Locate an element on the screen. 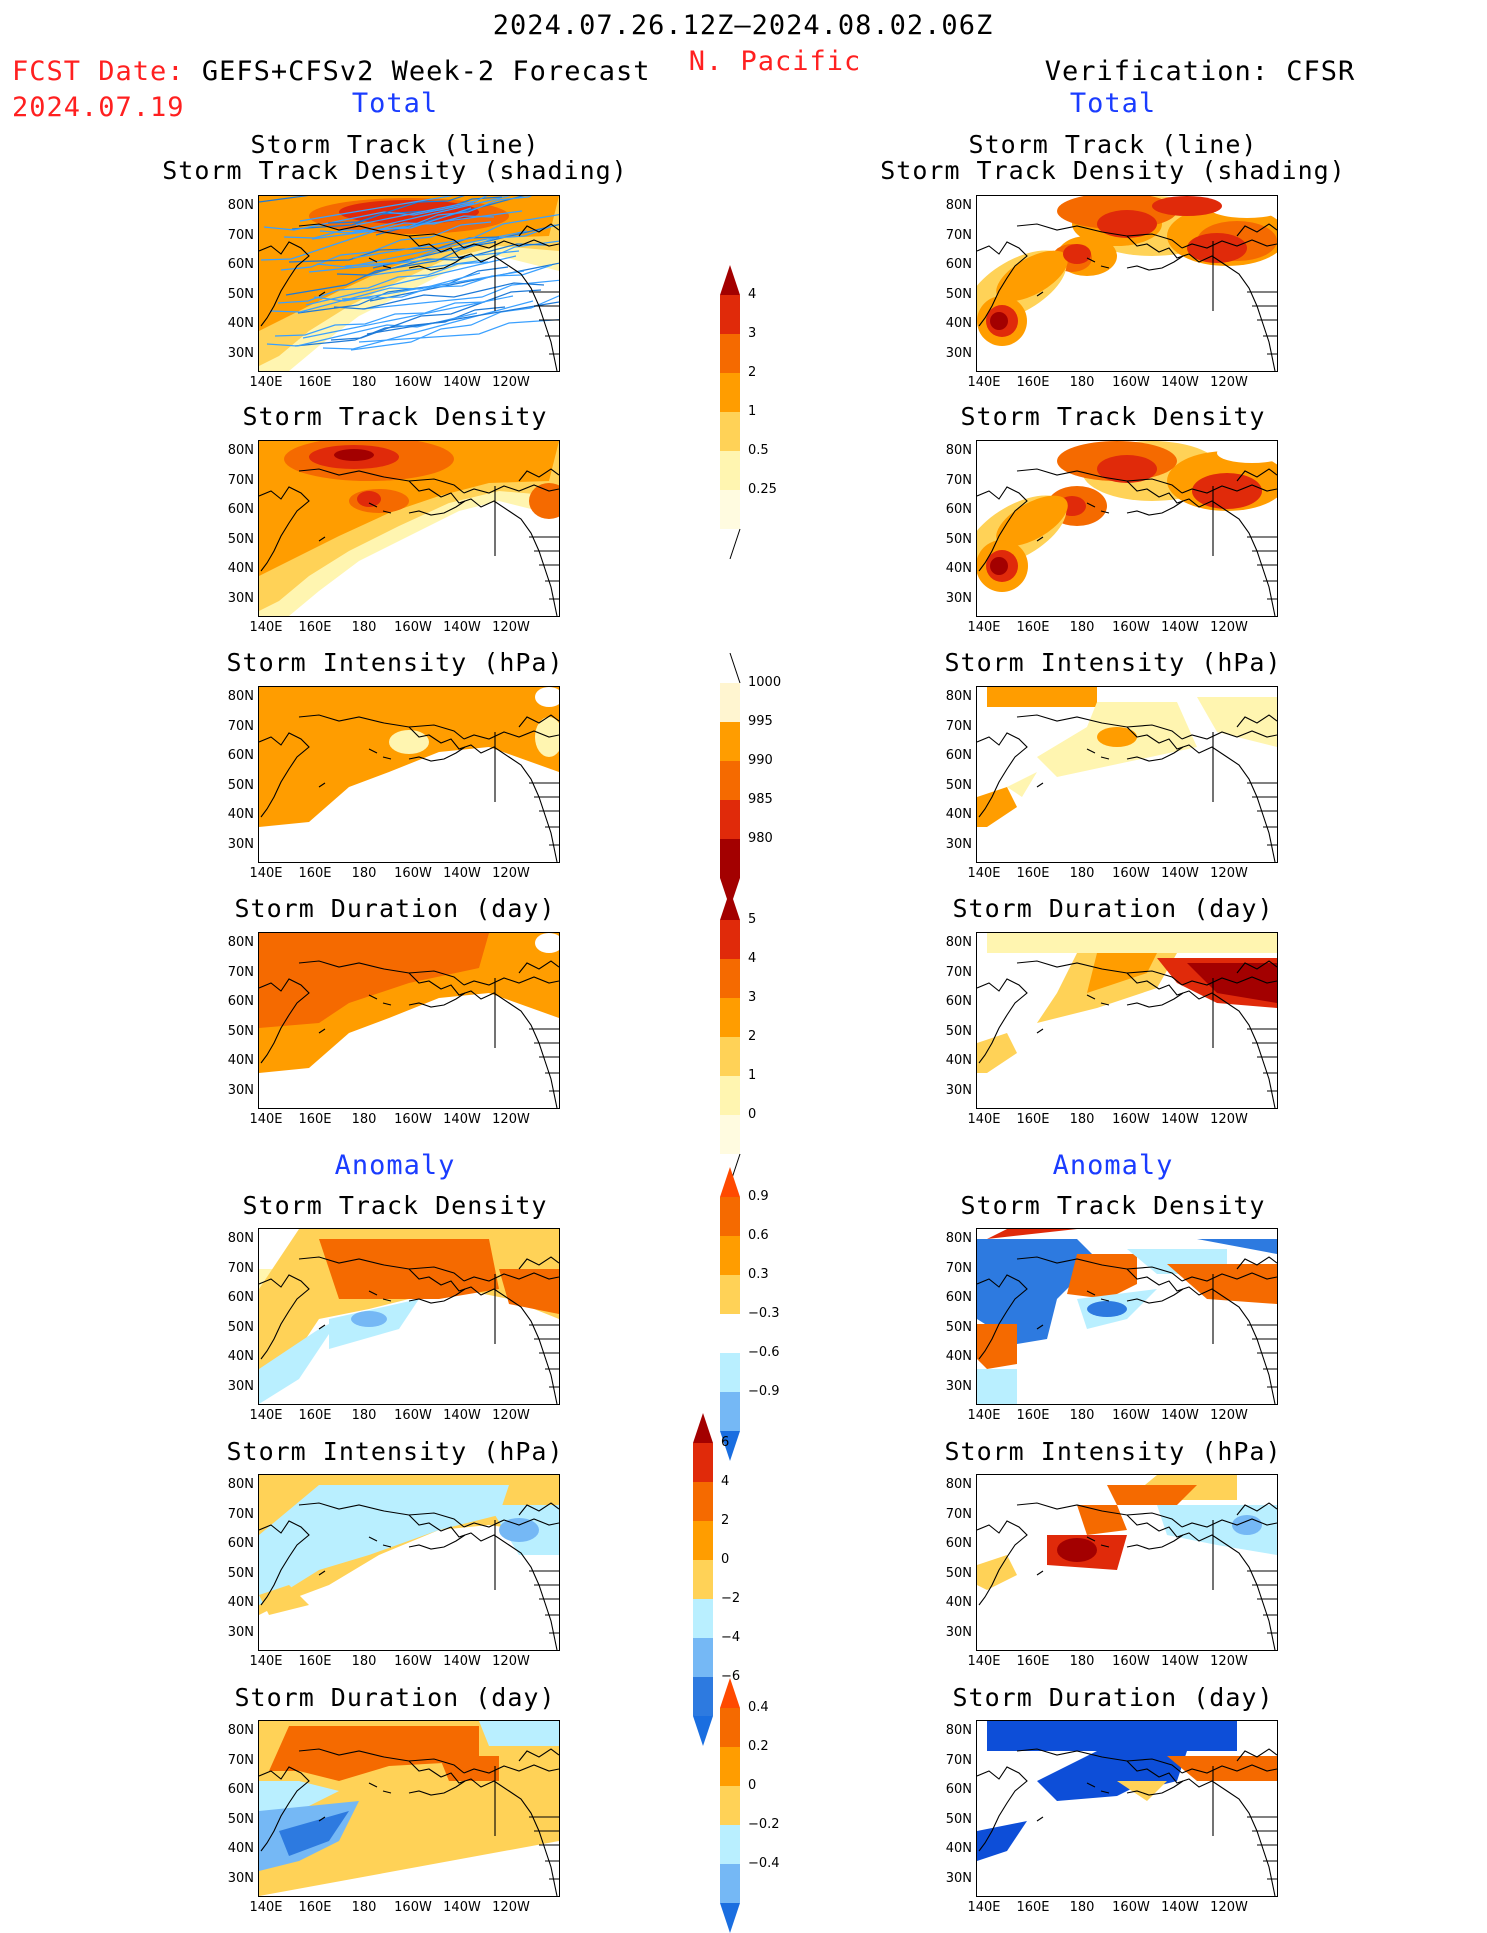 Image resolution: width=1487 pixels, height=1933 pixels. right-total-heading: Total is located at coordinates (1113, 103).